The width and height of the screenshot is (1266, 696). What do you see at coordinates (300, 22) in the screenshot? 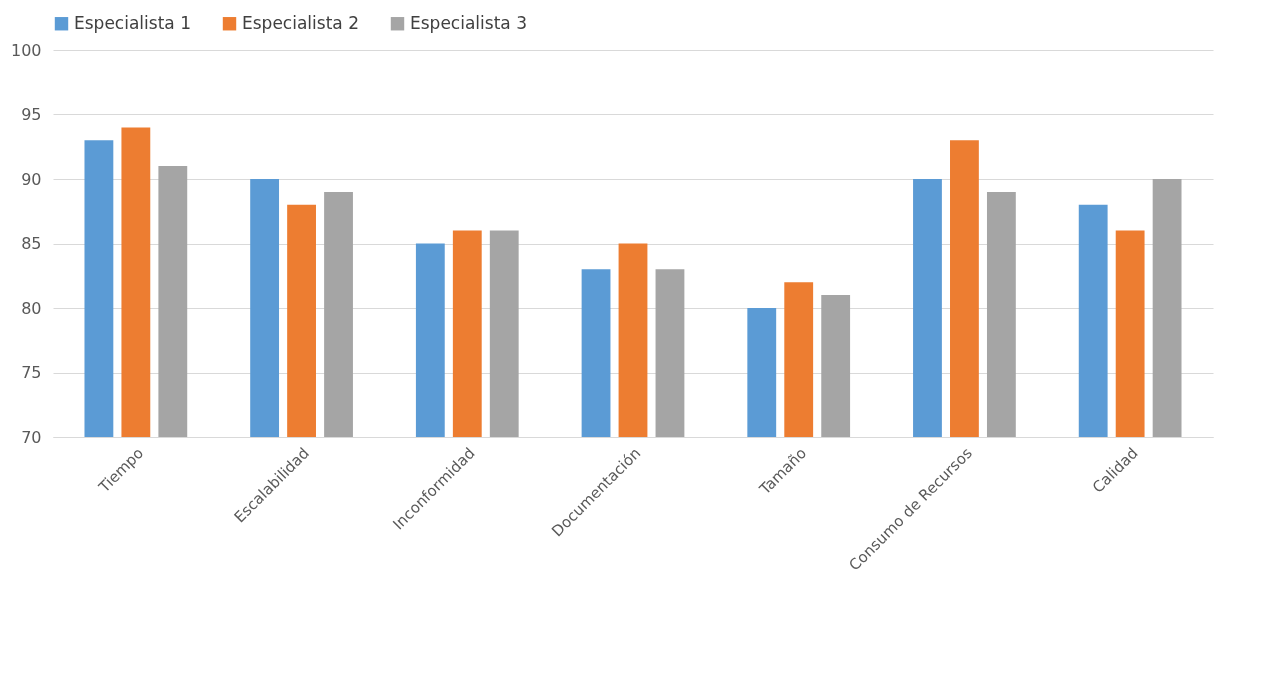
I see `legend-label: Especialista 2` at bounding box center [300, 22].